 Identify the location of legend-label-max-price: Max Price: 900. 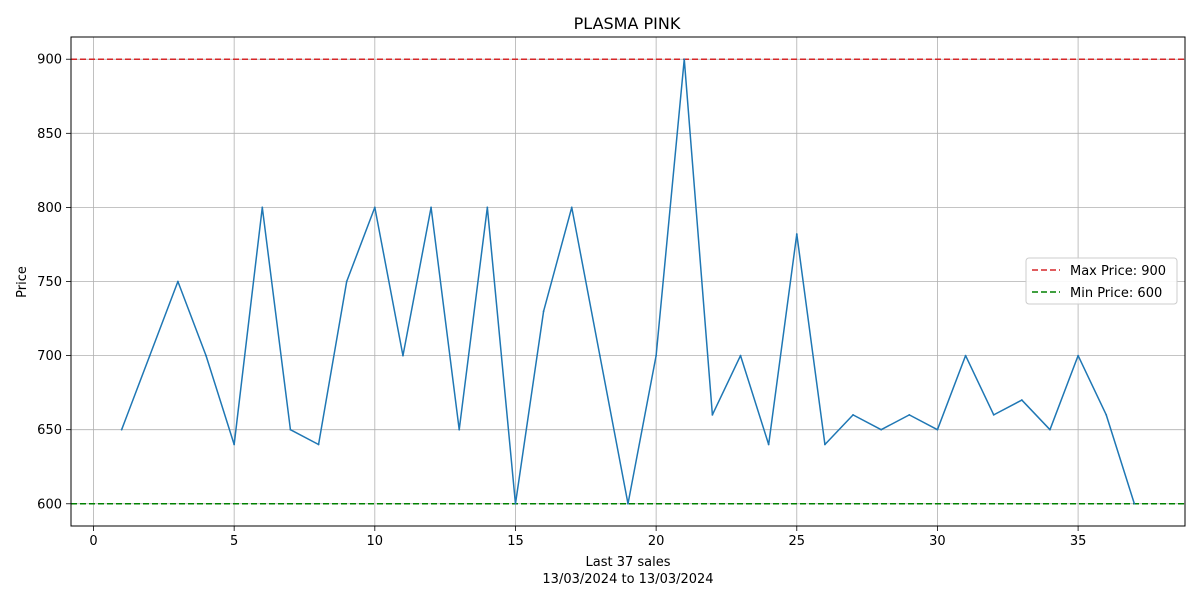
(1118, 271).